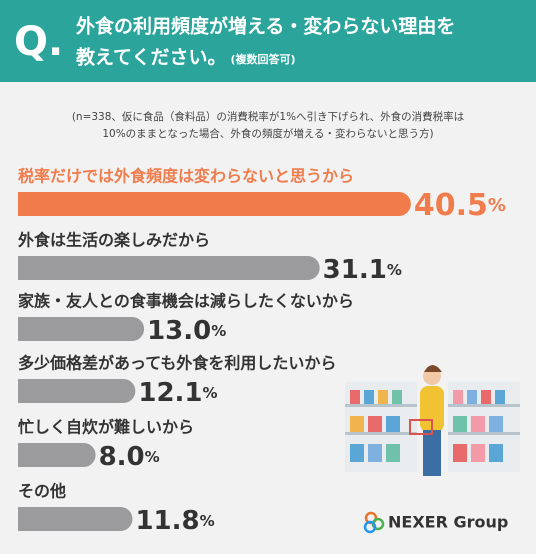  What do you see at coordinates (186, 331) in the screenshot?
I see `value-label: 13.0%` at bounding box center [186, 331].